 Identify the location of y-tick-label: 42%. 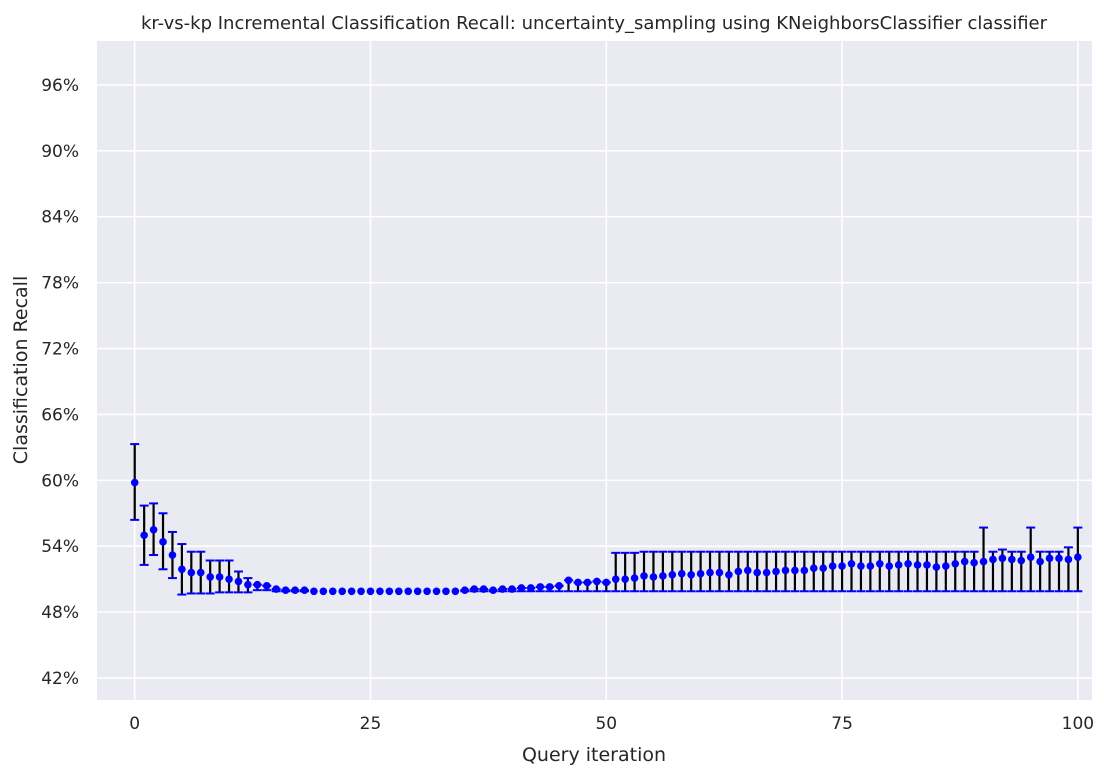
(60, 679).